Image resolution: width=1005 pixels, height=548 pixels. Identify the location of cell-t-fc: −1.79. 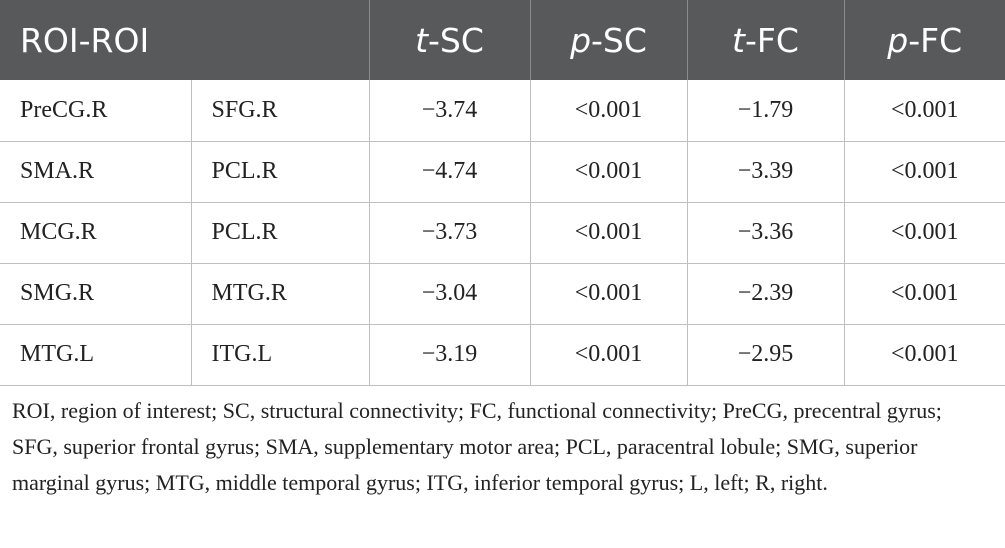
(766, 111).